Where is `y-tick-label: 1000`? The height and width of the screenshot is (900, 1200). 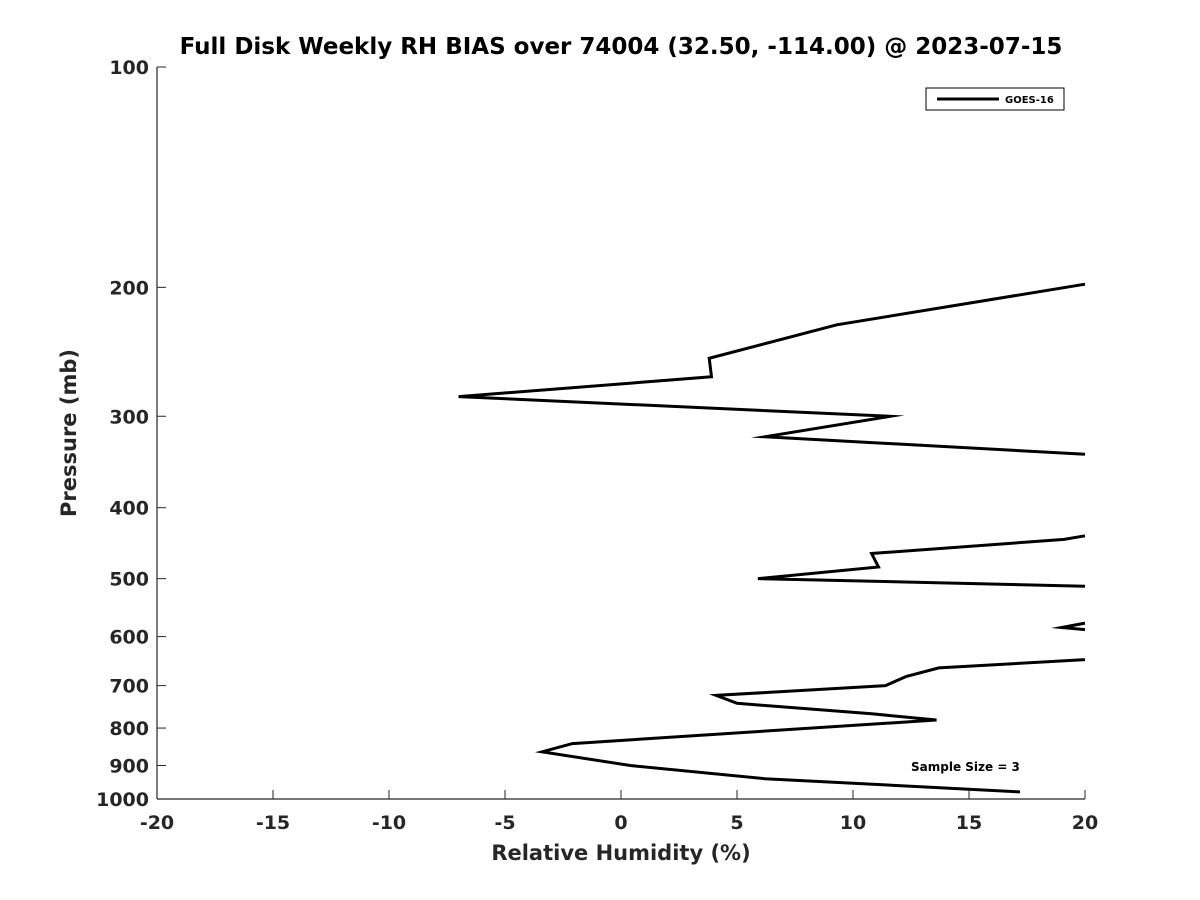
y-tick-label: 1000 is located at coordinates (122, 800).